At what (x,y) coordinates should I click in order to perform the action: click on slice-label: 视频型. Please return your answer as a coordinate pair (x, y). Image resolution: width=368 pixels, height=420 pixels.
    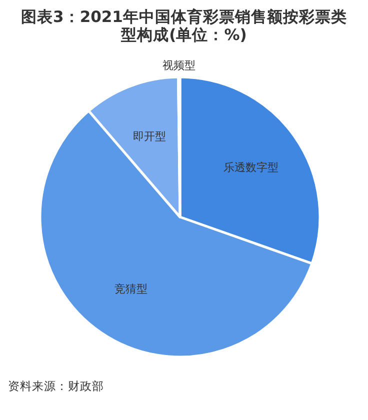
    Looking at the image, I should click on (179, 65).